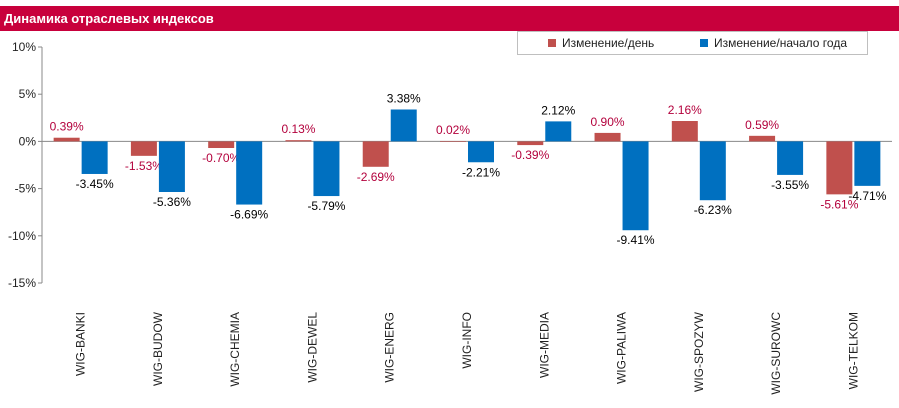 The width and height of the screenshot is (899, 408). I want to click on category-label: WIG-MEDIA, so click(544, 345).